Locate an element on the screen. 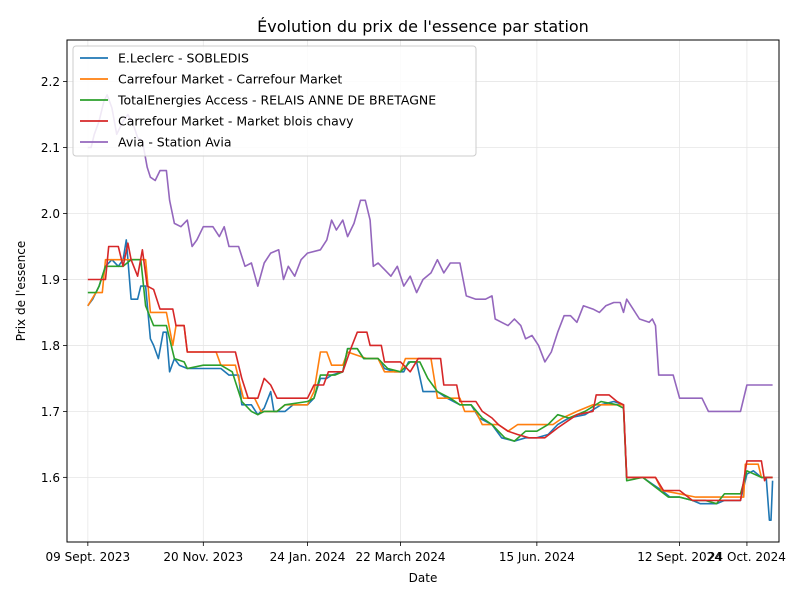 Image resolution: width=800 pixels, height=600 pixels. x-tick-label: 12 Sept. 2024 is located at coordinates (679, 557).